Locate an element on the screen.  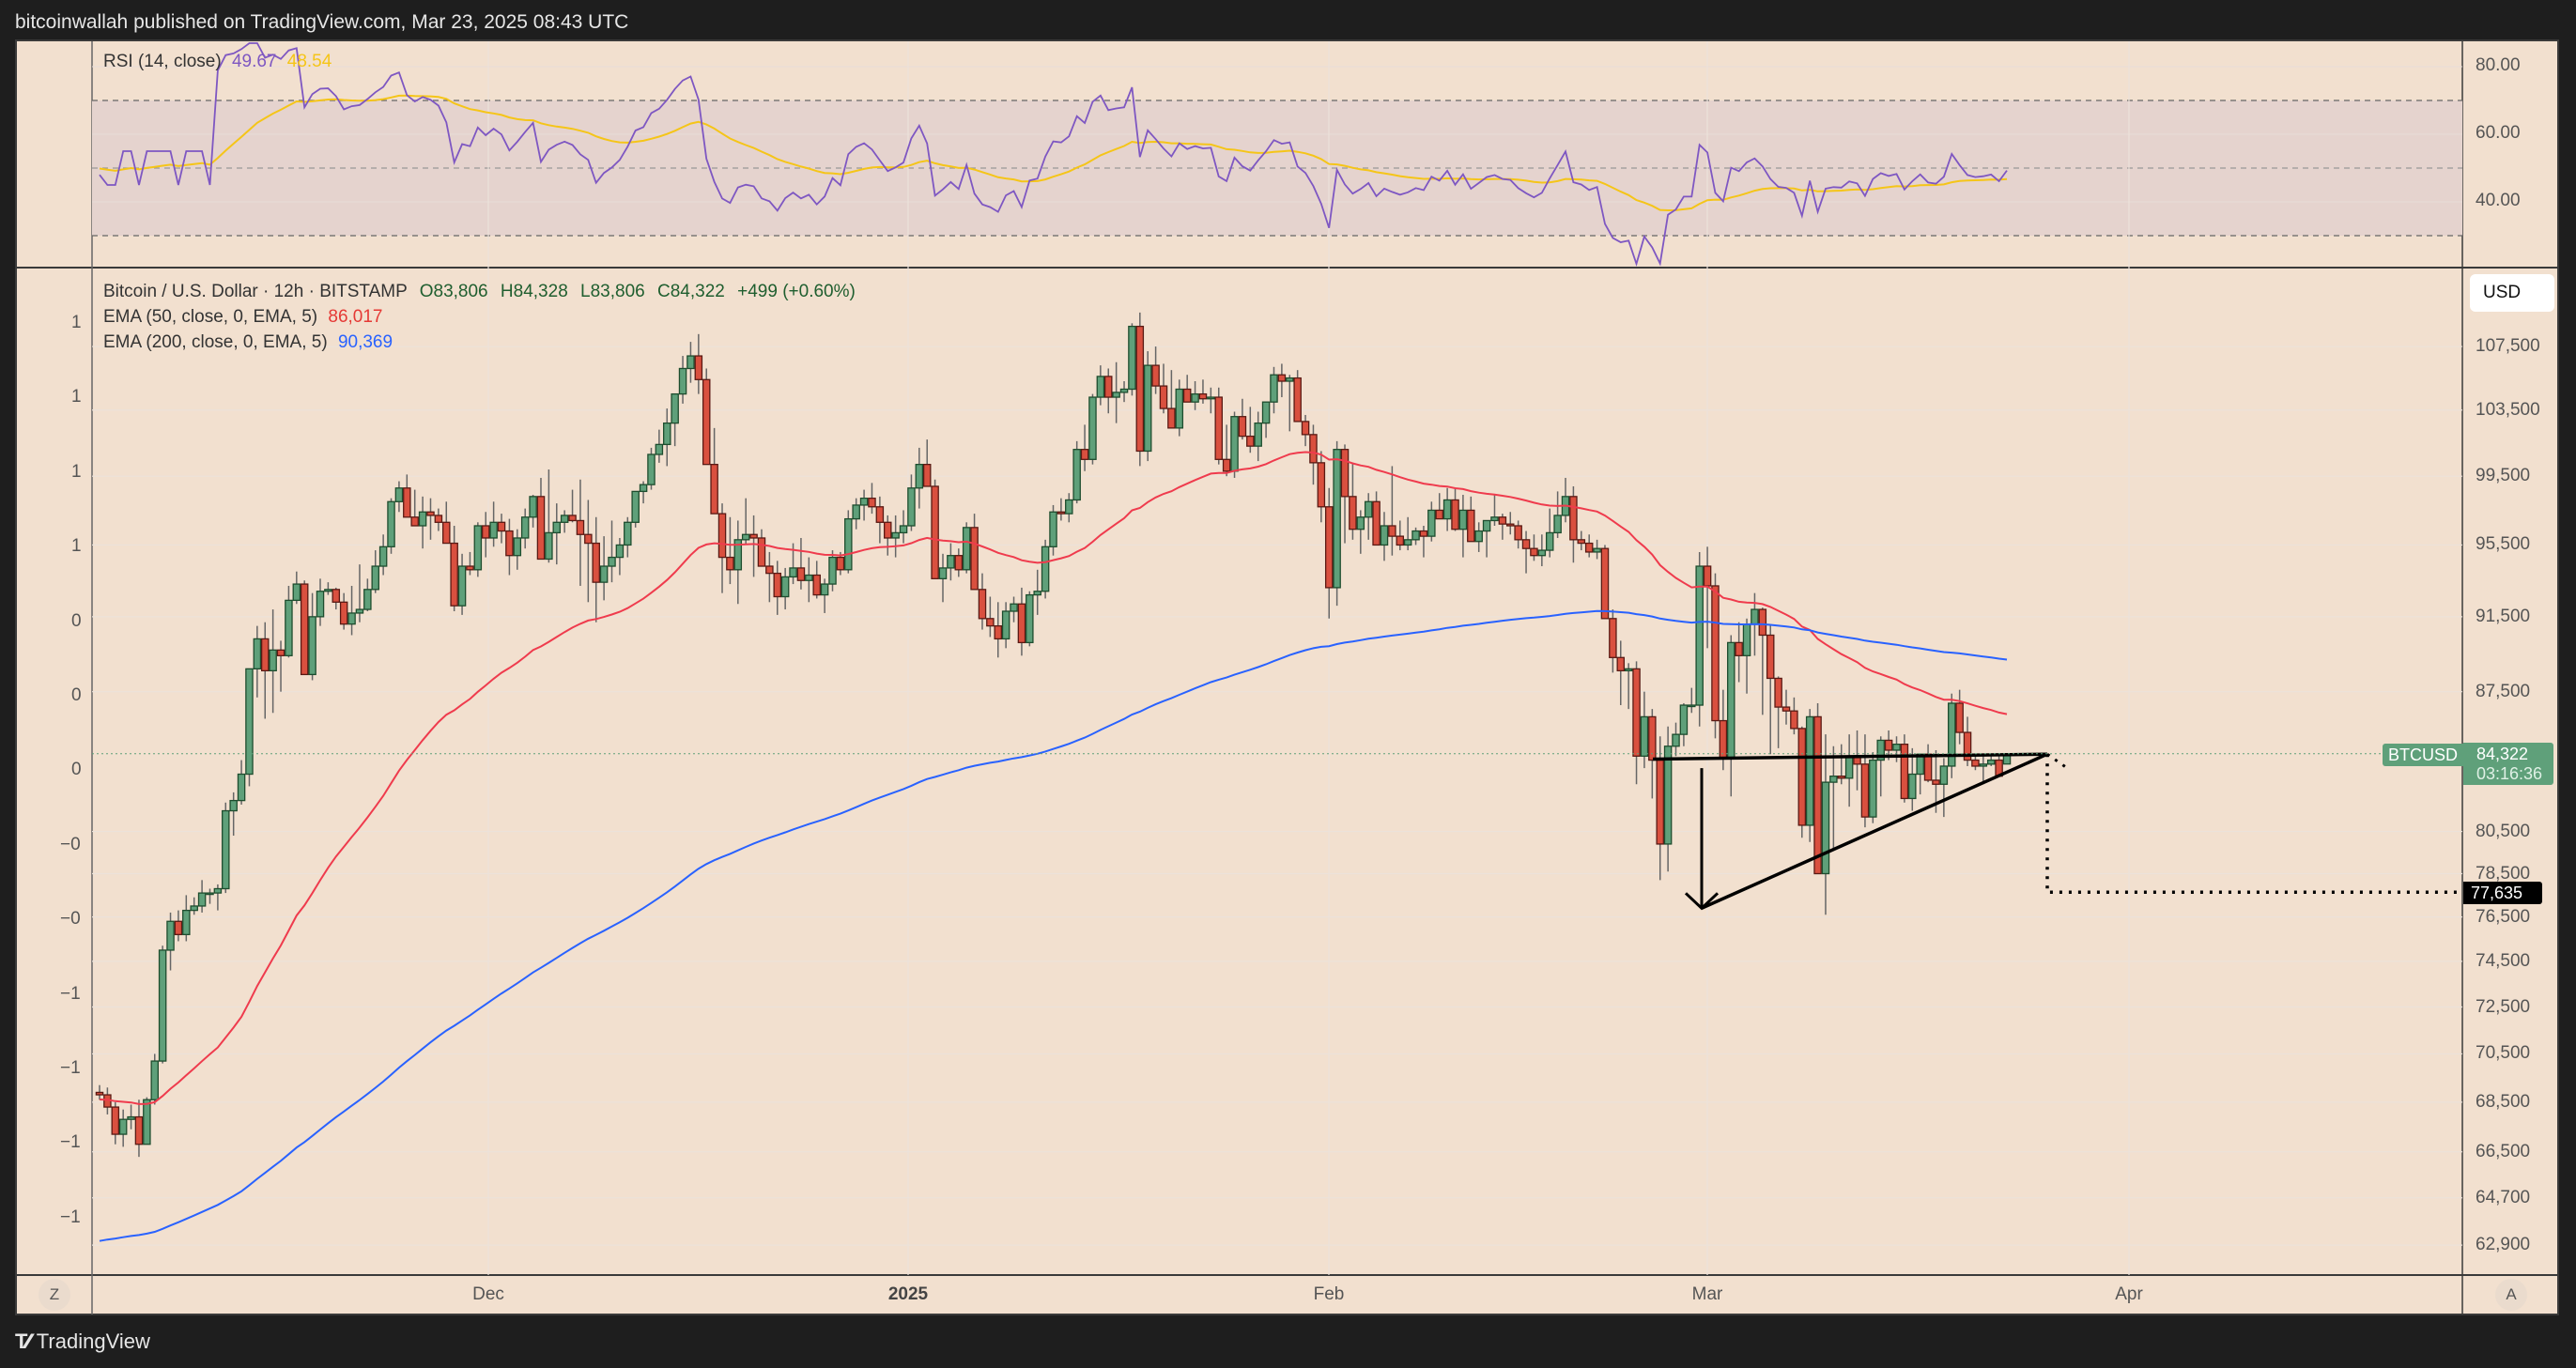
price-axis-tick: 99,500 is located at coordinates (2503, 476).